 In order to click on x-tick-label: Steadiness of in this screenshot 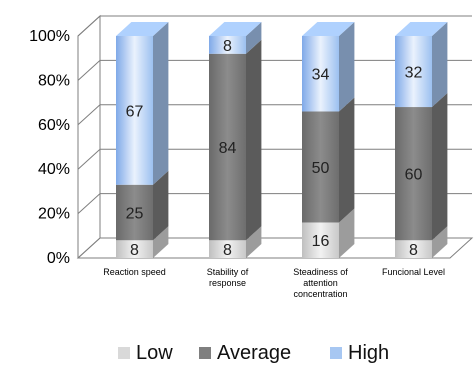, I will do `click(320, 272)`.